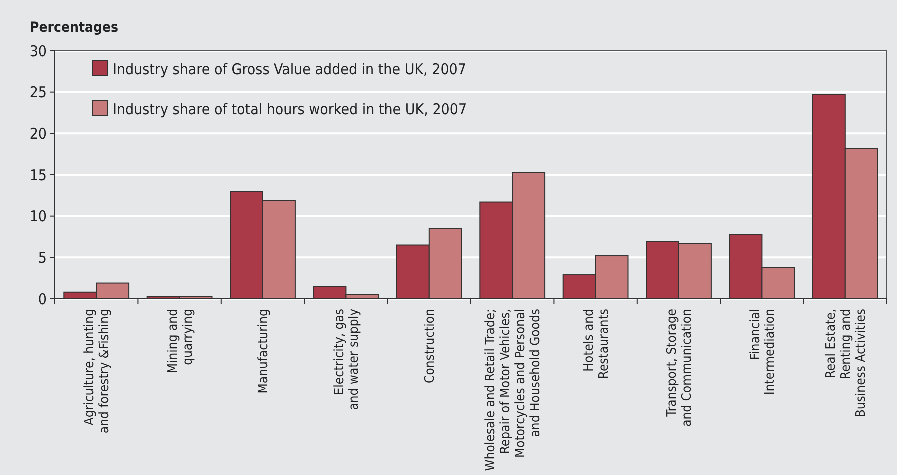 The image size is (897, 475). Describe the element at coordinates (38, 51) in the screenshot. I see `y-tick-label: 30` at that location.